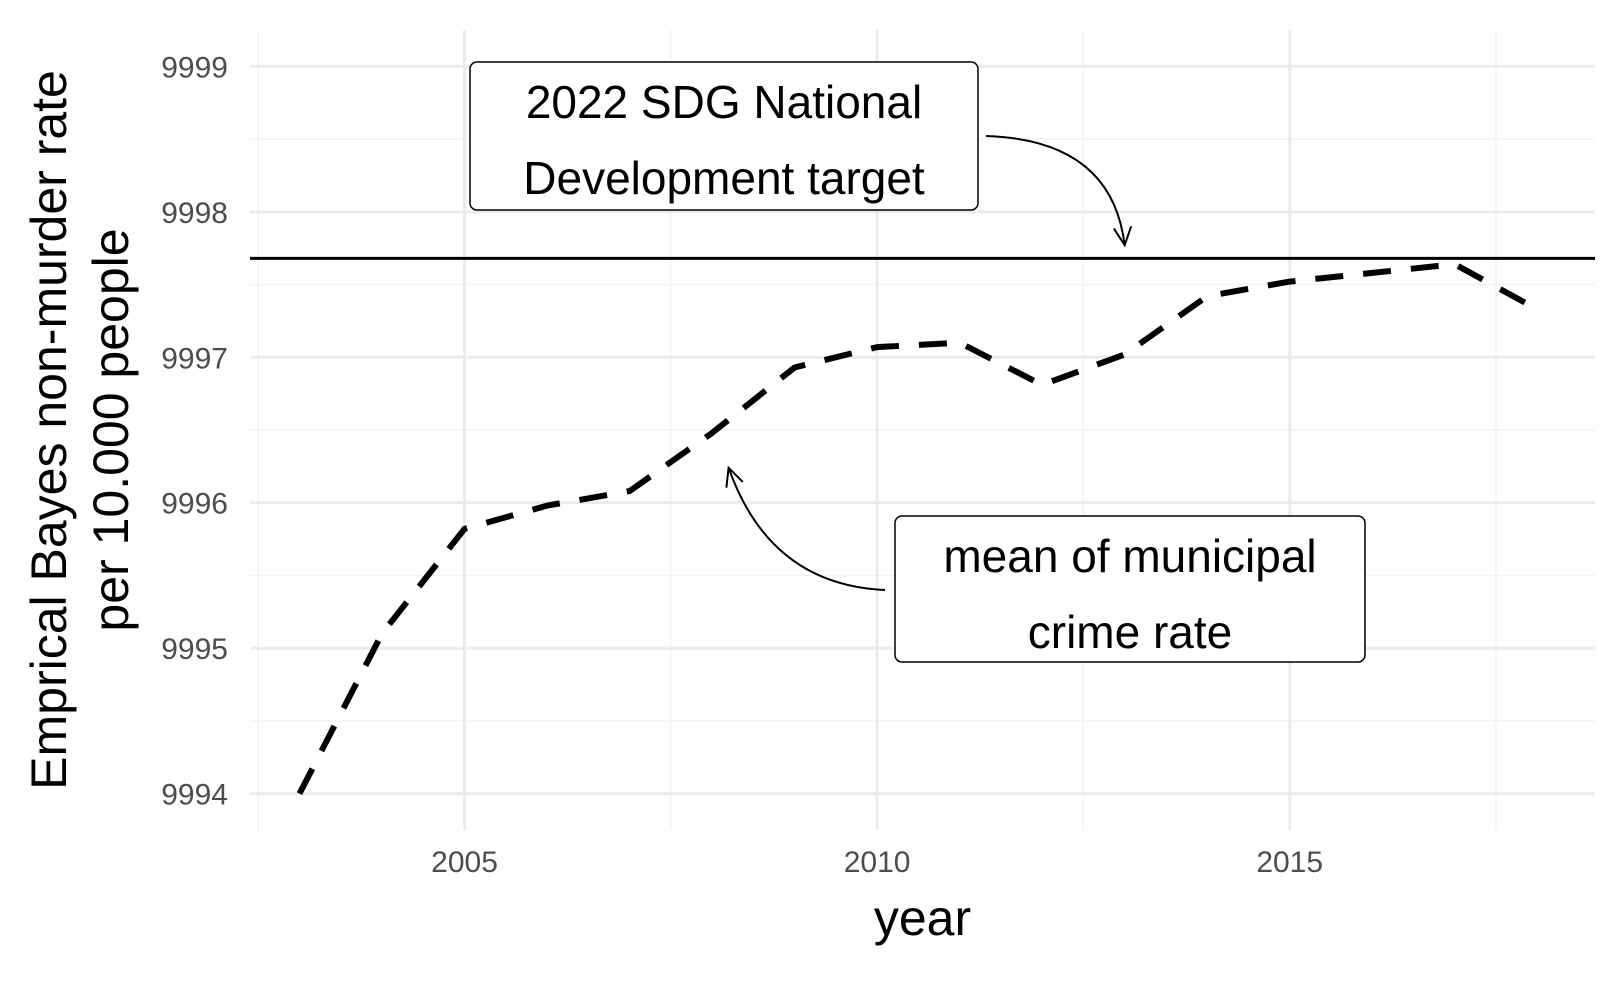 The width and height of the screenshot is (1615, 996). Describe the element at coordinates (464, 862) in the screenshot. I see `x-tick-label: 2005` at that location.